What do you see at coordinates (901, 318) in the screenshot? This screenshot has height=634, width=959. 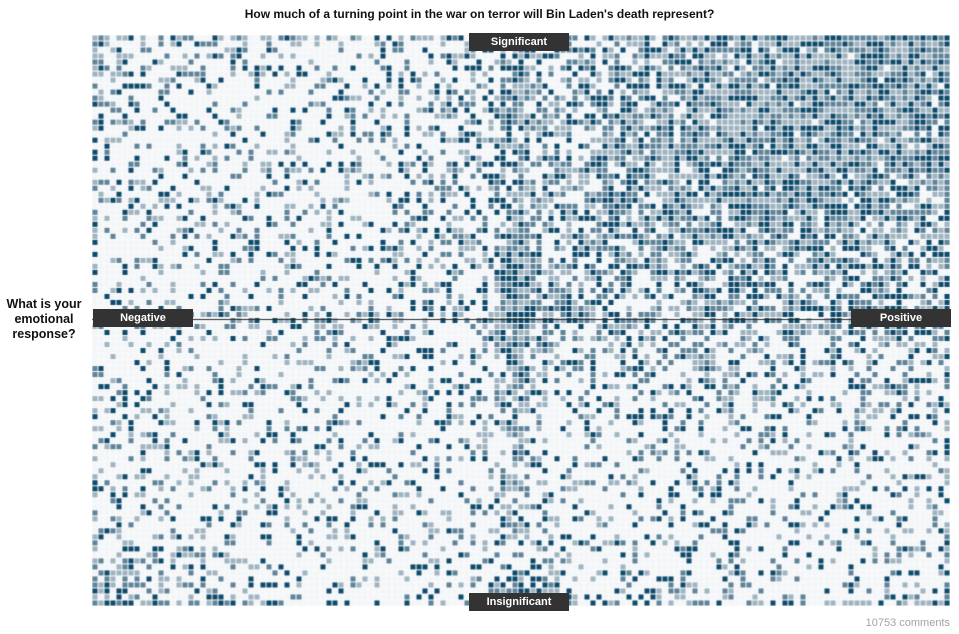 I see `axis-tag-positive: Positive` at bounding box center [901, 318].